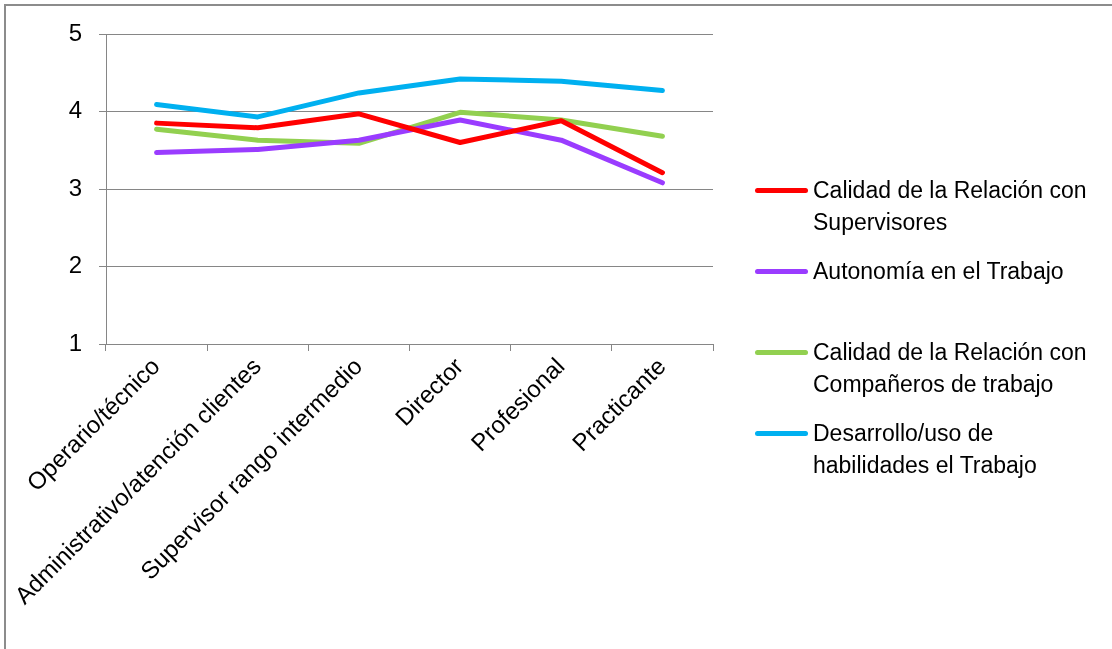  I want to click on y-tick-label: 5, so click(75, 32).